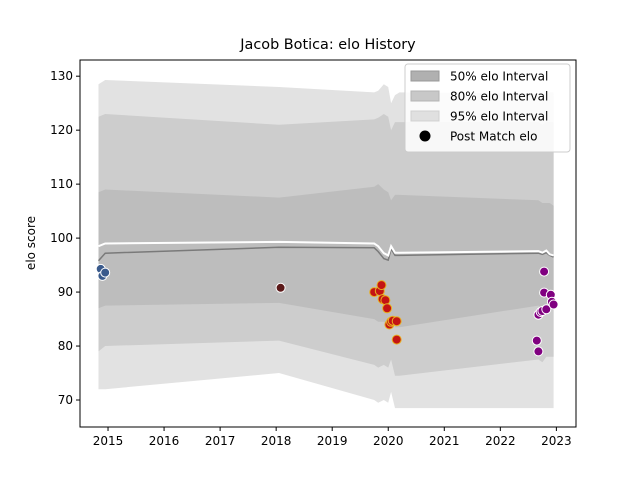 Image resolution: width=640 pixels, height=480 pixels. I want to click on legend-label: 80% elo Interval, so click(499, 97).